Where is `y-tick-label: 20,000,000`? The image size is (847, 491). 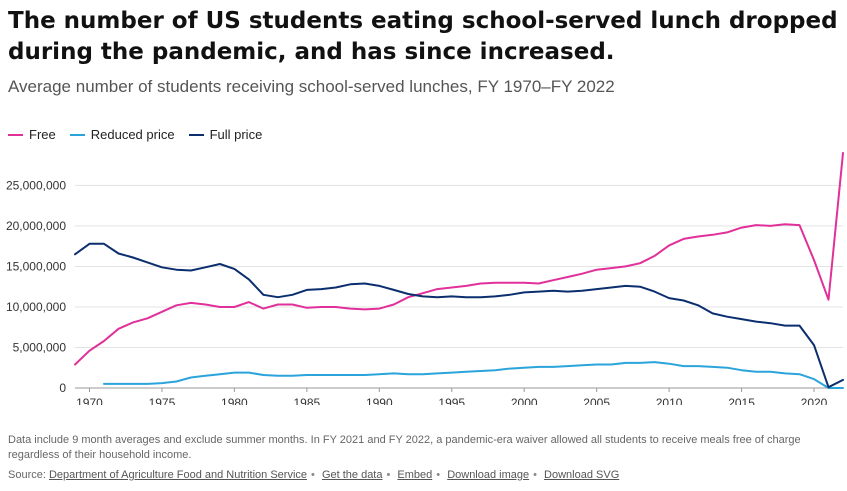 y-tick-label: 20,000,000 is located at coordinates (36, 226).